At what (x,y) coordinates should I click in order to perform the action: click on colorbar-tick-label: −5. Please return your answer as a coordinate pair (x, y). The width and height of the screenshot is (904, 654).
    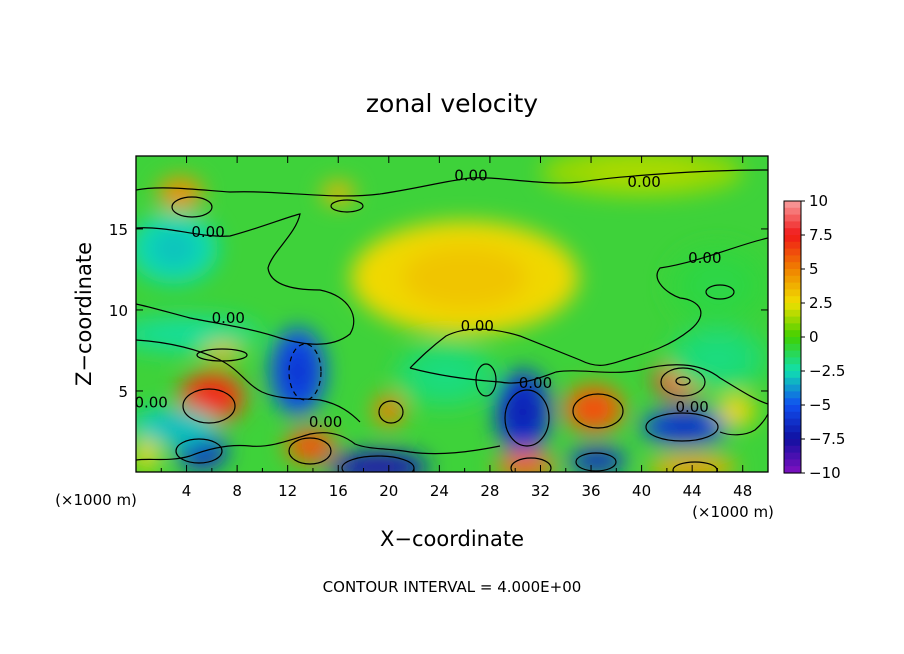
    Looking at the image, I should click on (820, 405).